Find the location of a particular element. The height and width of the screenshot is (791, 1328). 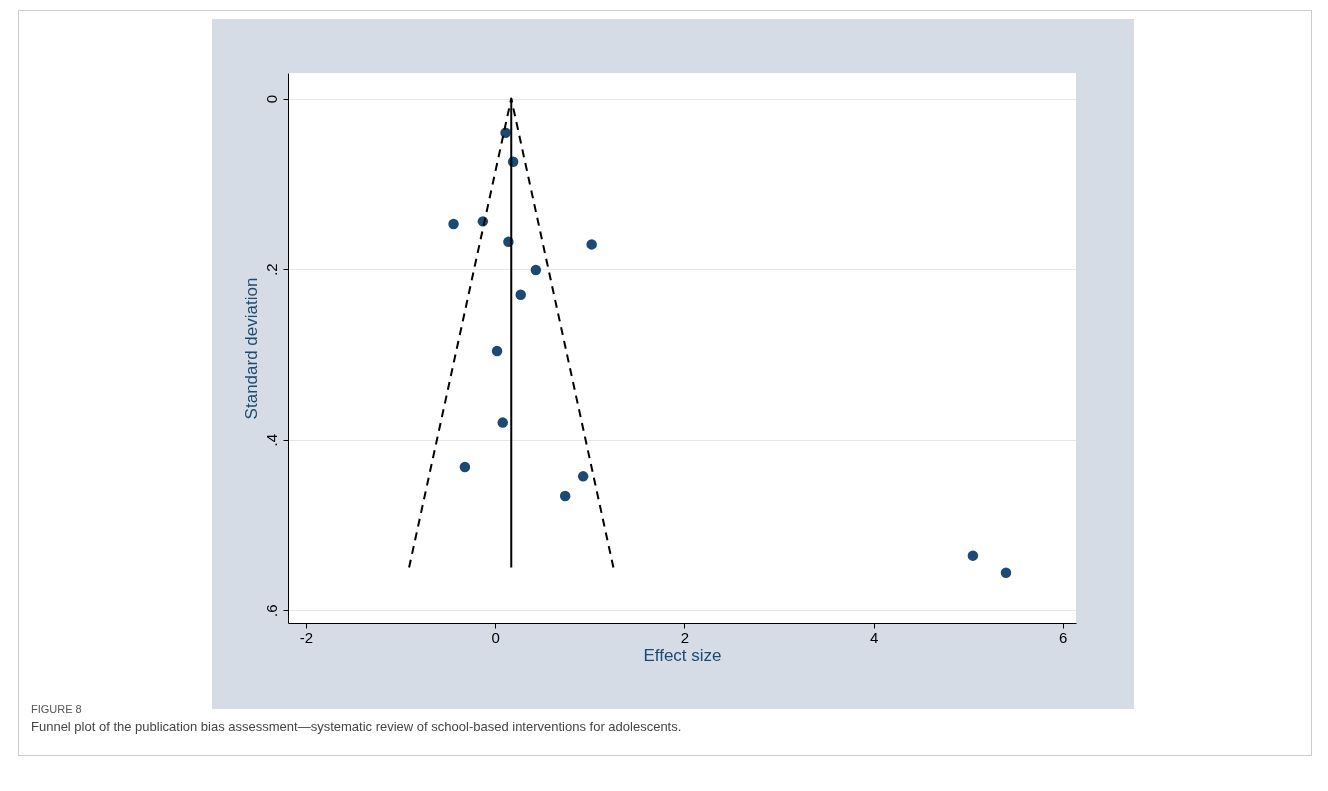

x-tick-label: -2 is located at coordinates (306, 637).